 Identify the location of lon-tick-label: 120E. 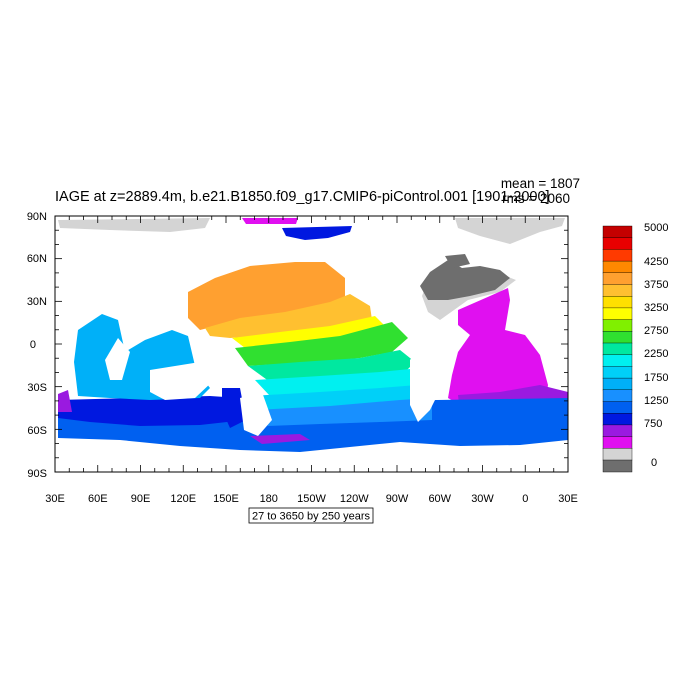
(183, 499).